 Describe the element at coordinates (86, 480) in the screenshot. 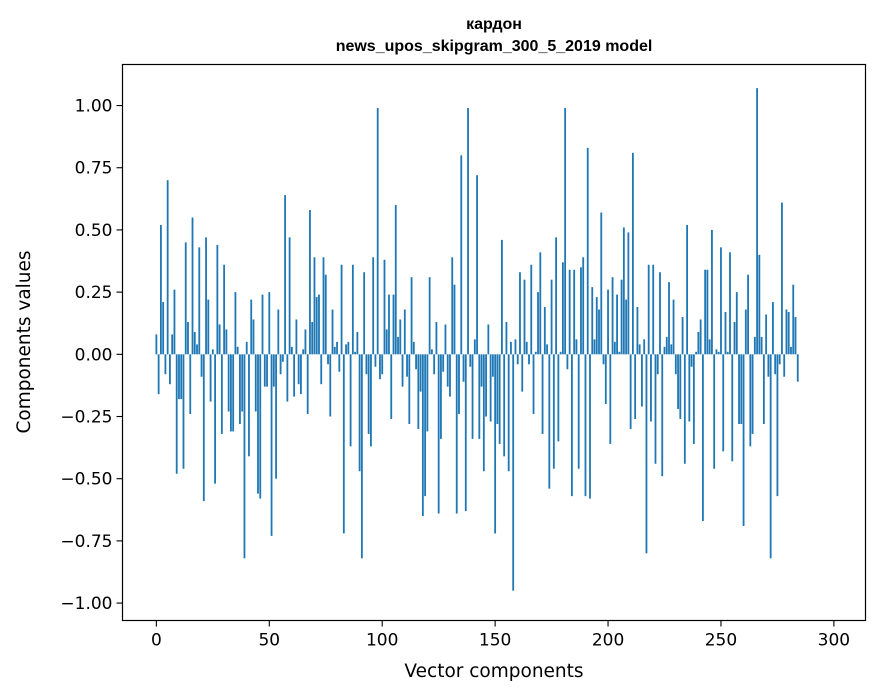

I see `y-tick-label: −0.50` at that location.